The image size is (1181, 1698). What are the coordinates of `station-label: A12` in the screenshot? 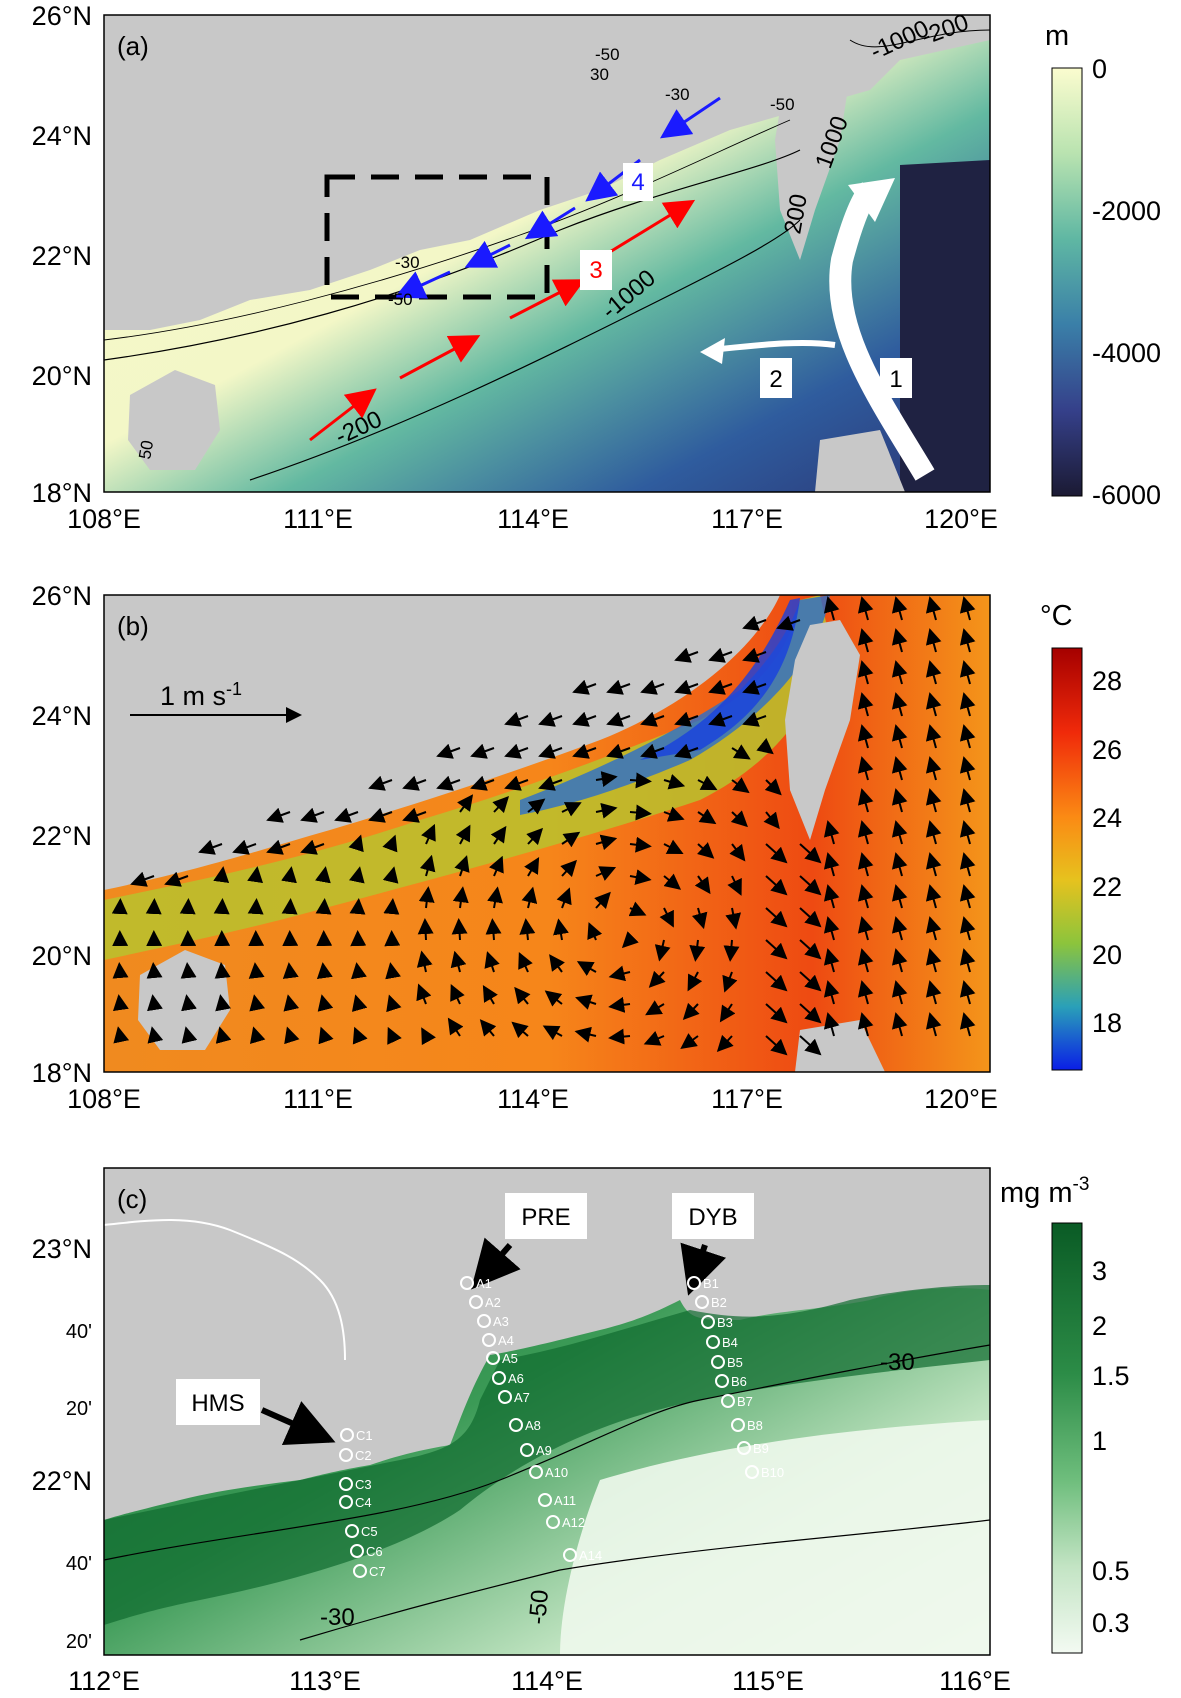 It's located at (573, 1522).